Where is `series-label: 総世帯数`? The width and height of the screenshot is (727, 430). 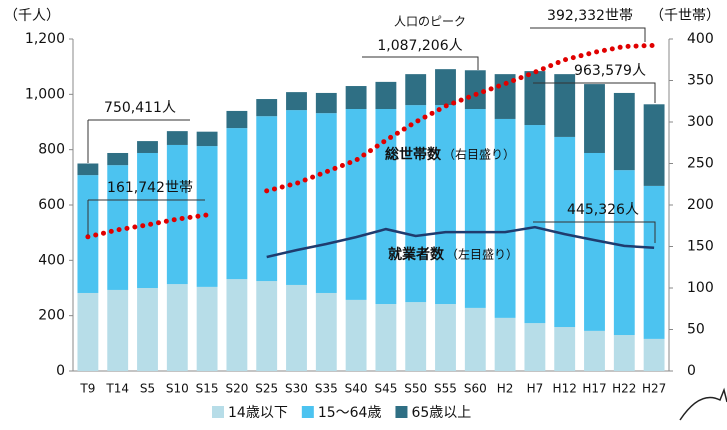
series-label: 総世帯数 is located at coordinates (413, 154).